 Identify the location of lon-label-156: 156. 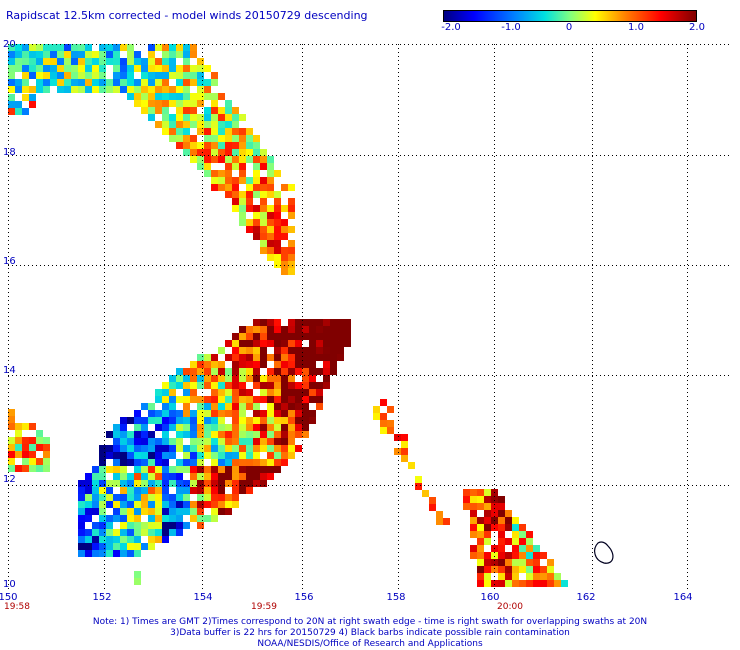
(304, 597).